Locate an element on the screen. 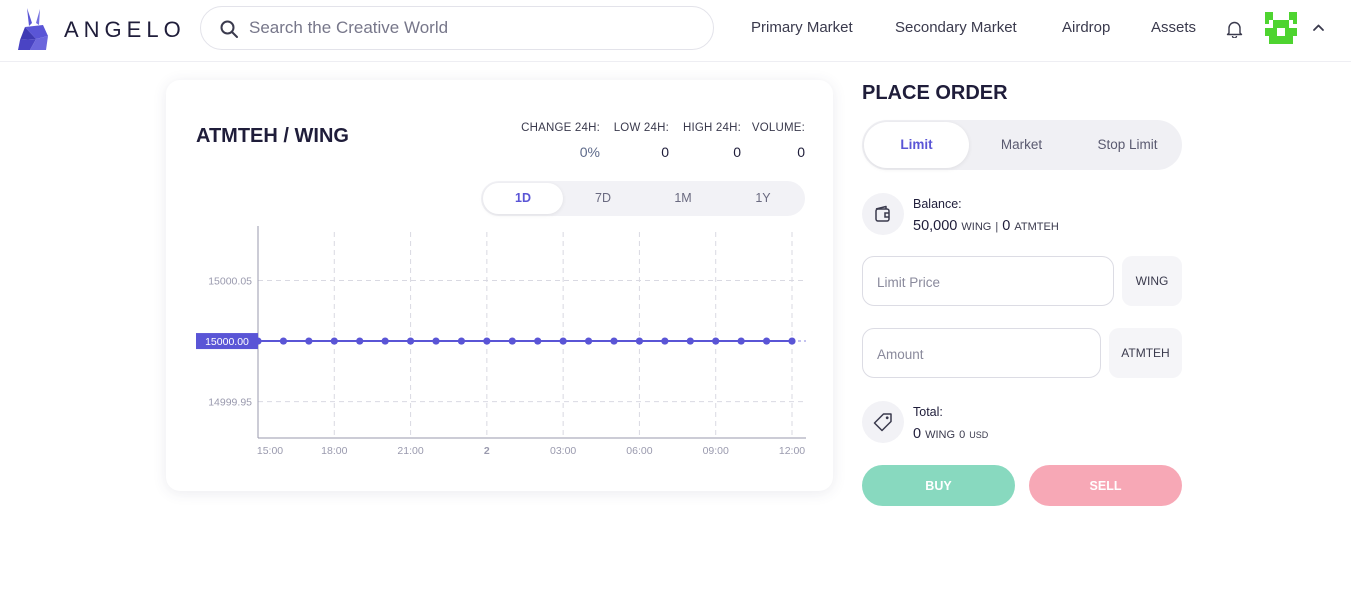 This screenshot has height=605, width=1351. tag-icon-wrap is located at coordinates (883, 422).